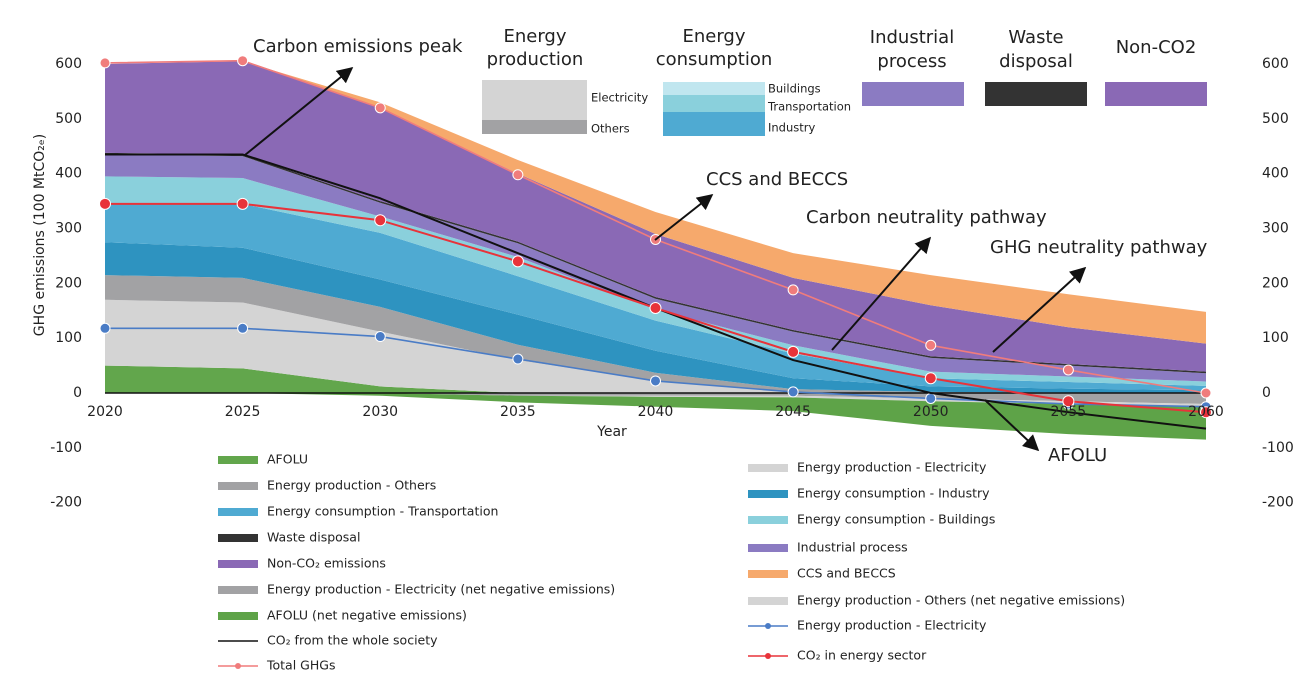 This screenshot has width=1304, height=689. What do you see at coordinates (326, 563) in the screenshot?
I see `legend-label: Non-CO₂ emissions` at bounding box center [326, 563].